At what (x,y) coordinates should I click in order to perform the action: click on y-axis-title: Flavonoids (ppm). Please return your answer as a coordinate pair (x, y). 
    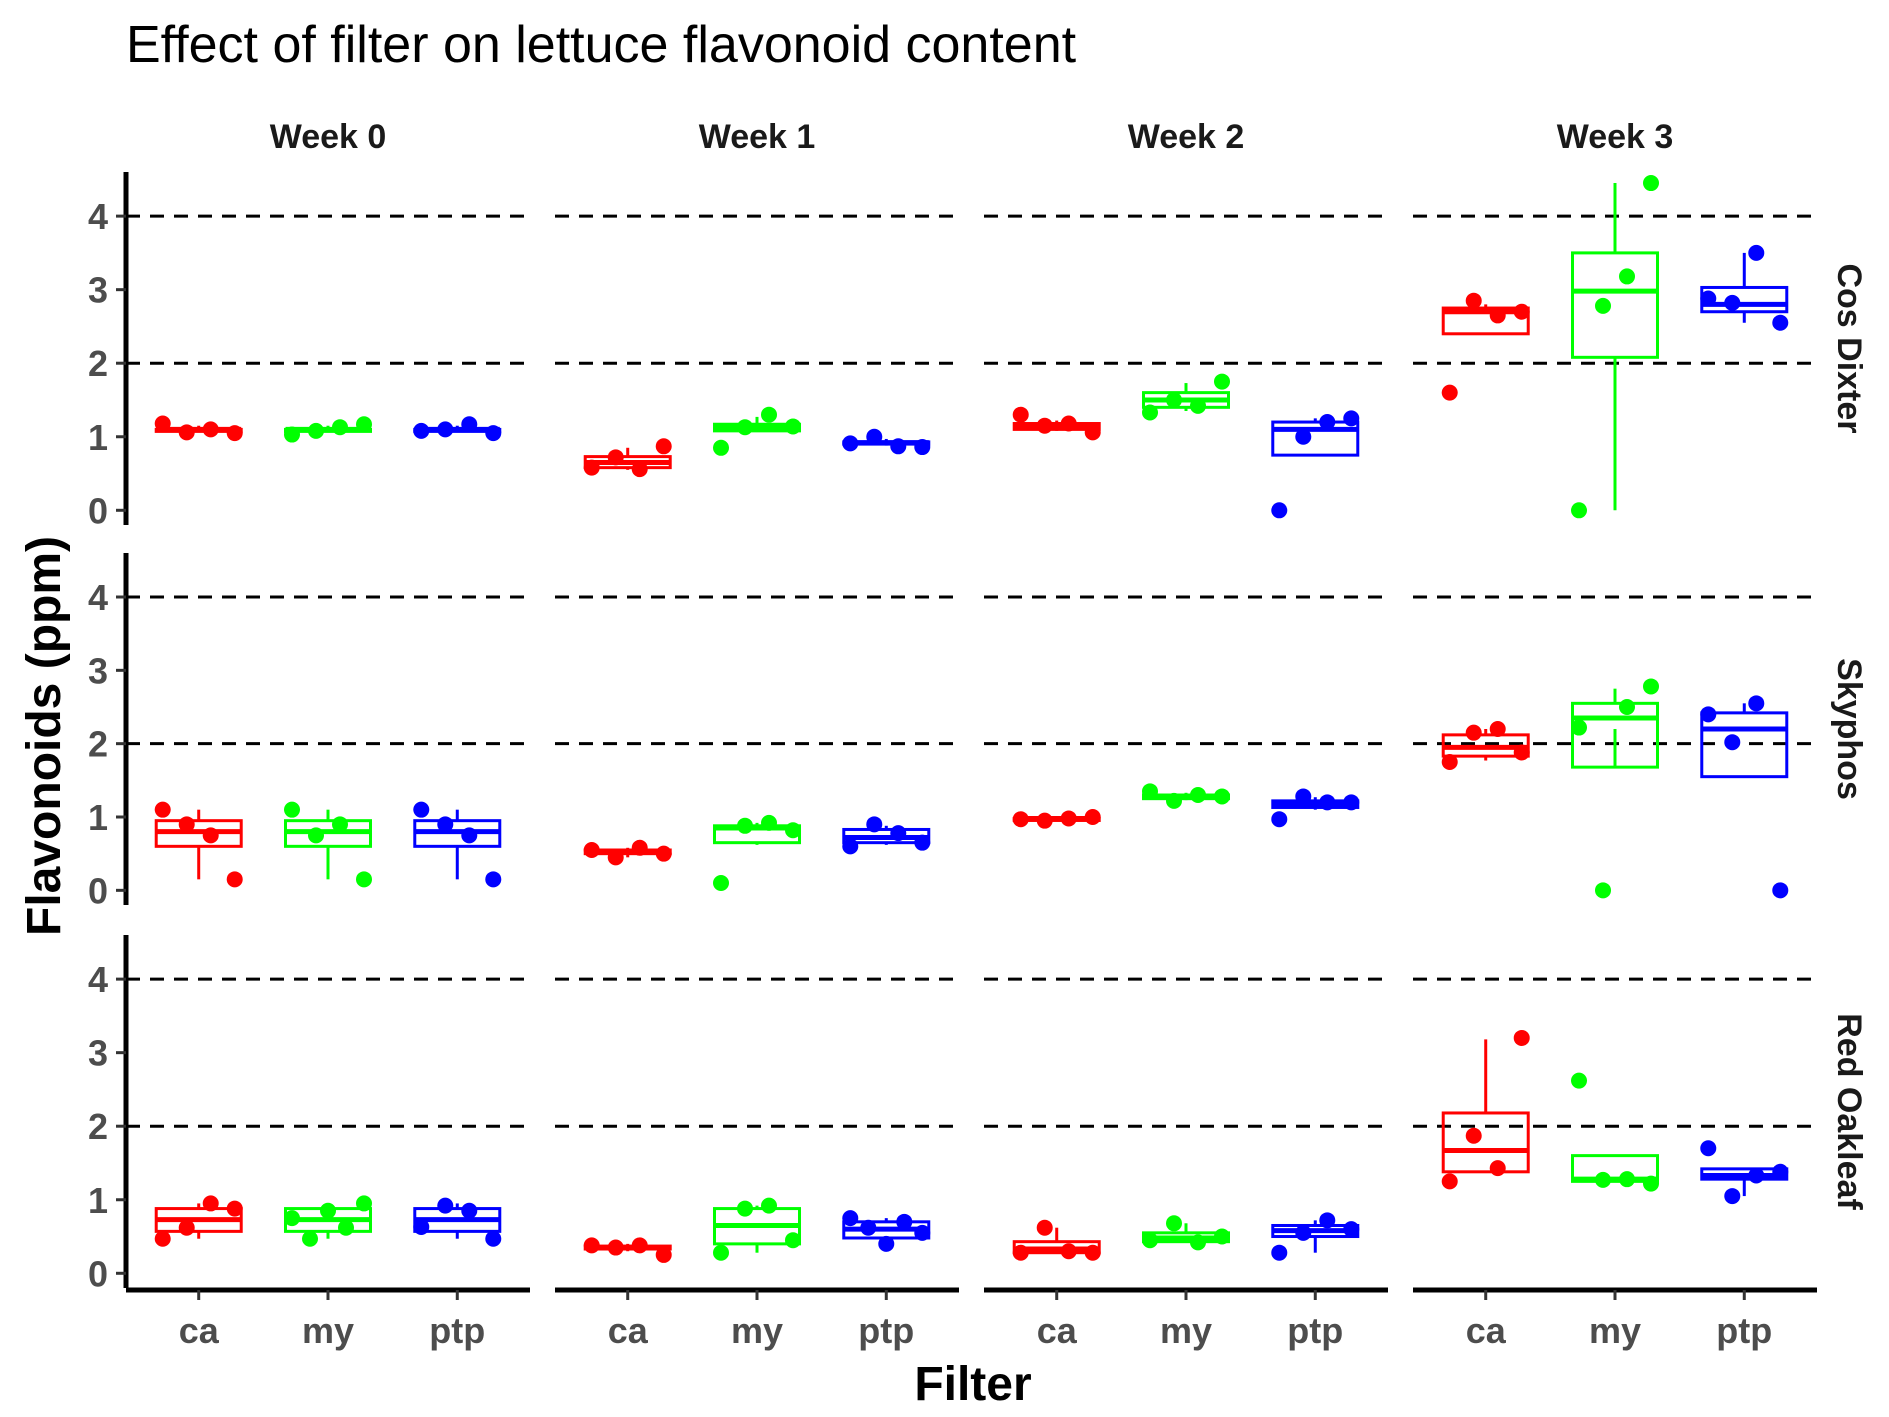
    Looking at the image, I should click on (44, 736).